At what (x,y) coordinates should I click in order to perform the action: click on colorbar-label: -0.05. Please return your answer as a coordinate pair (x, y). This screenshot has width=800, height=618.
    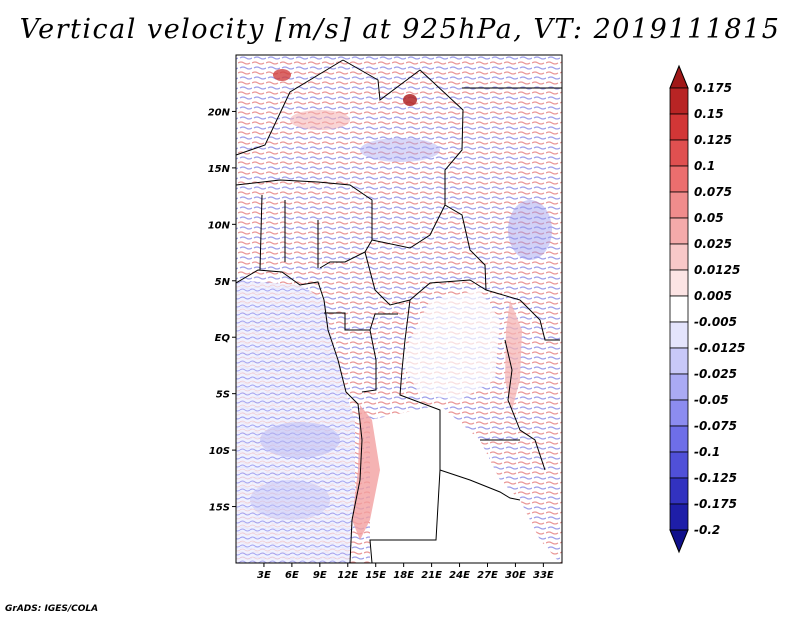
    Looking at the image, I should click on (711, 400).